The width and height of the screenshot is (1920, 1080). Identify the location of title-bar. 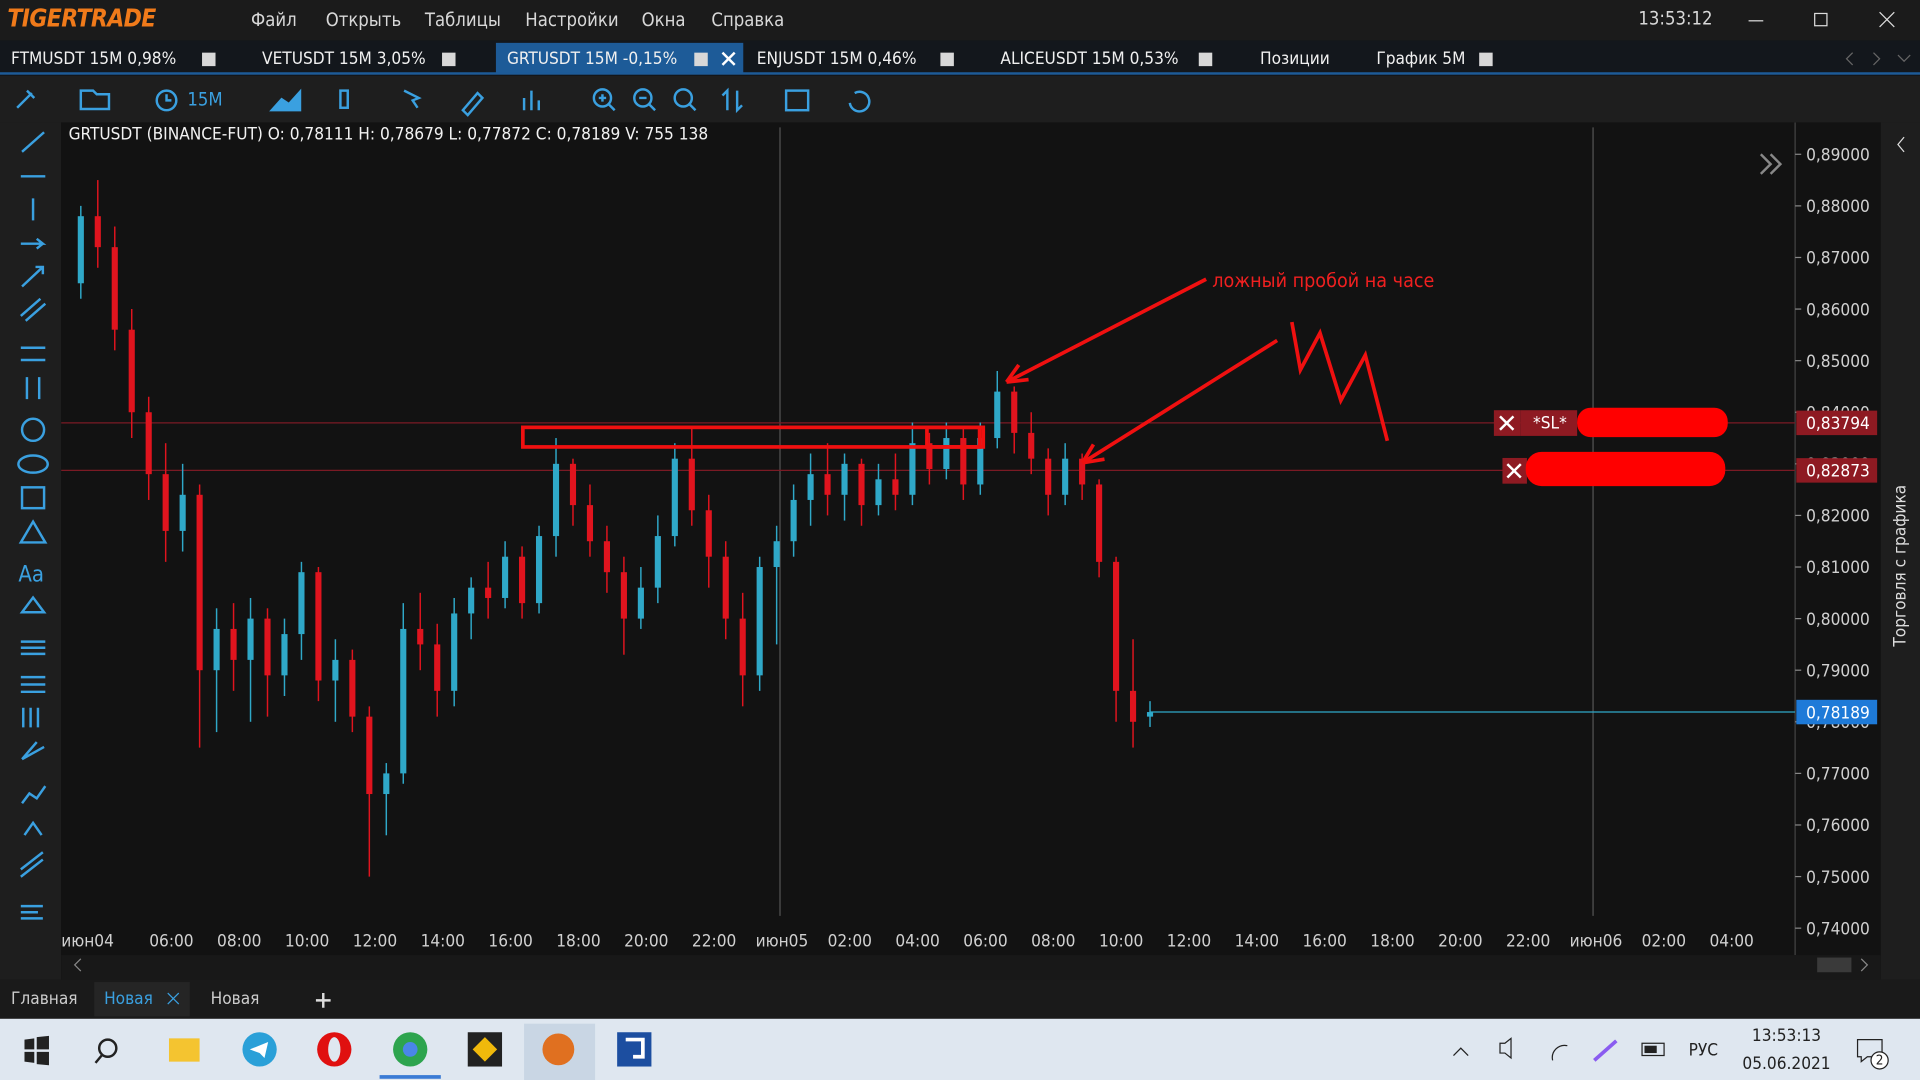
(960, 20).